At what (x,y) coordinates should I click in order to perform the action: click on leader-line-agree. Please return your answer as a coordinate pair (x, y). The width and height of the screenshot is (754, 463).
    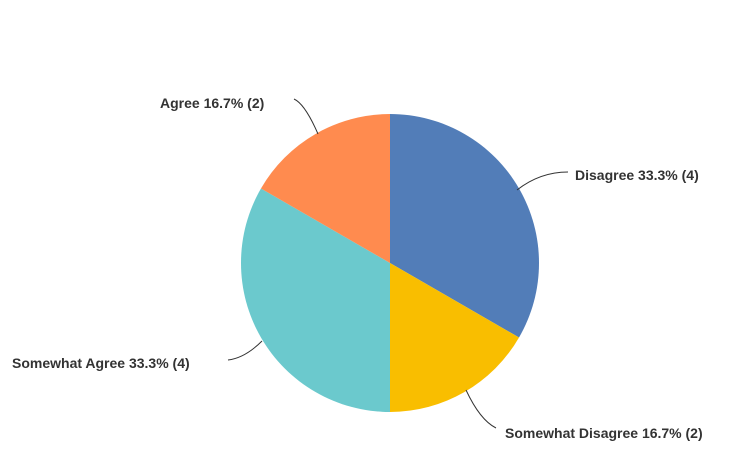
    Looking at the image, I should click on (306, 116).